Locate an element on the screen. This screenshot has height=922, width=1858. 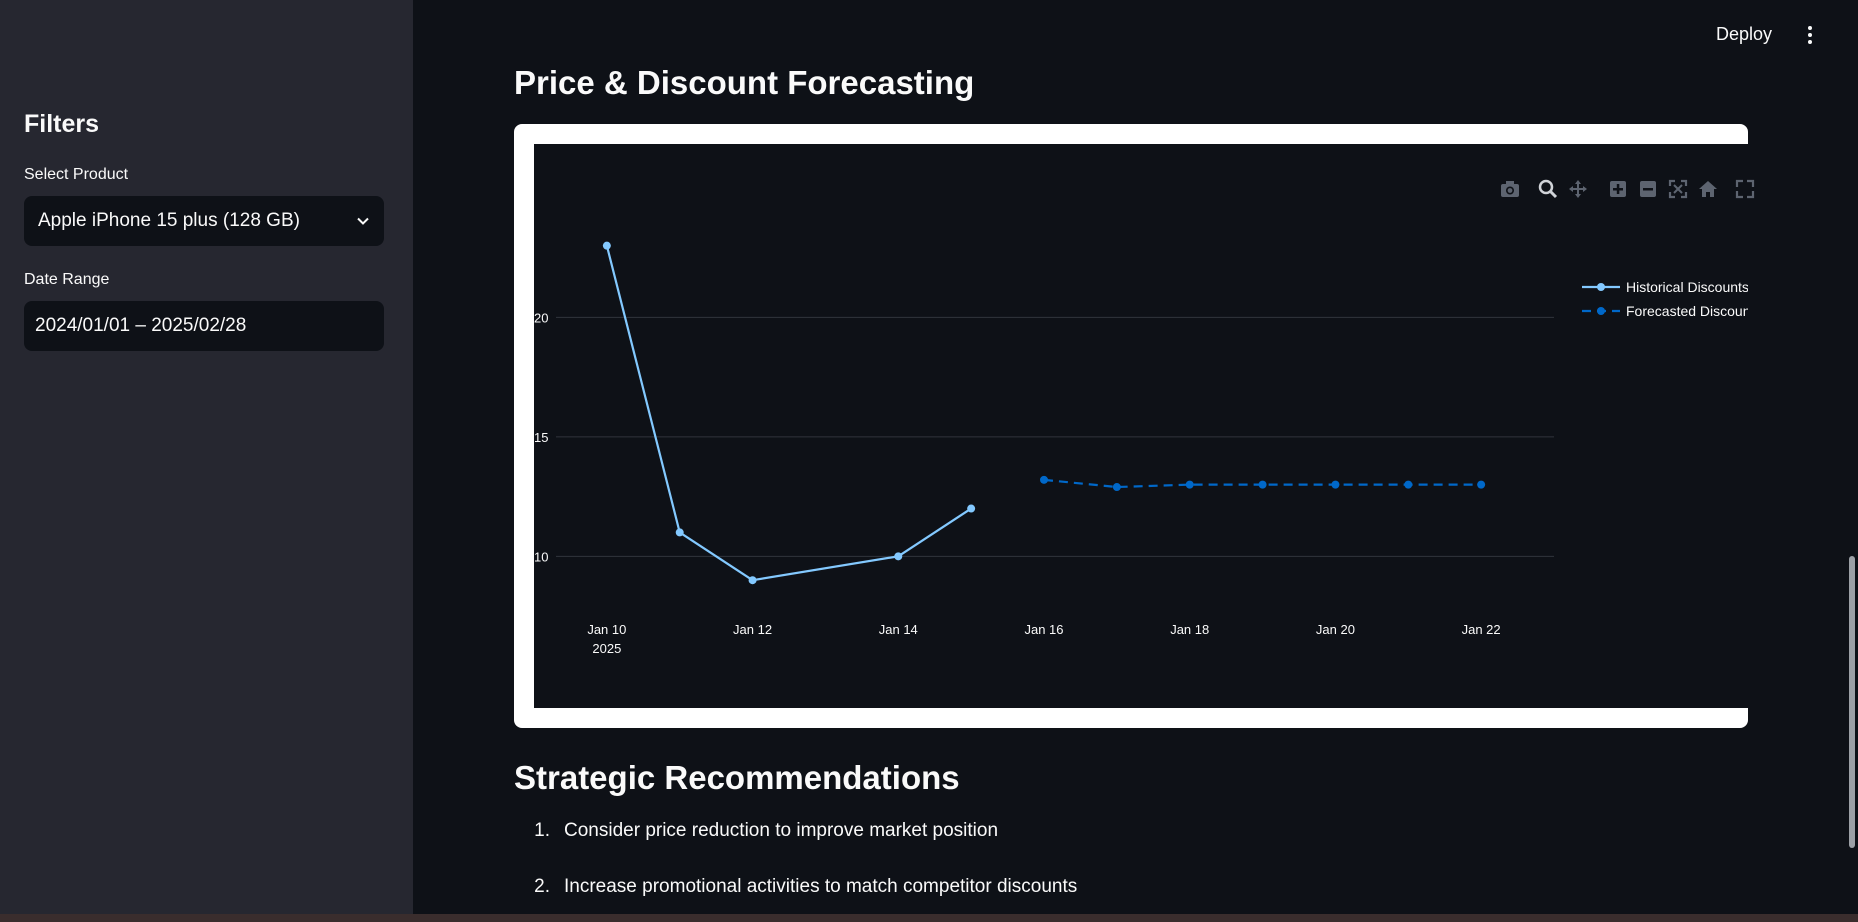
fullscreen-icon is located at coordinates (1745, 189).